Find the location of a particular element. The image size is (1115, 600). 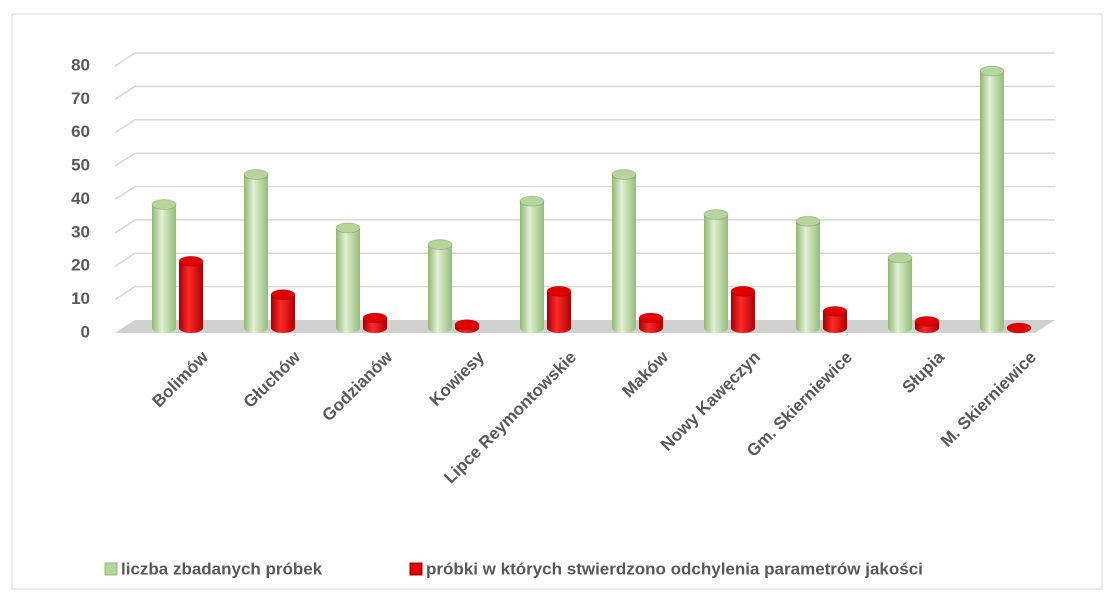

y-tick-label: 70 is located at coordinates (80, 98).